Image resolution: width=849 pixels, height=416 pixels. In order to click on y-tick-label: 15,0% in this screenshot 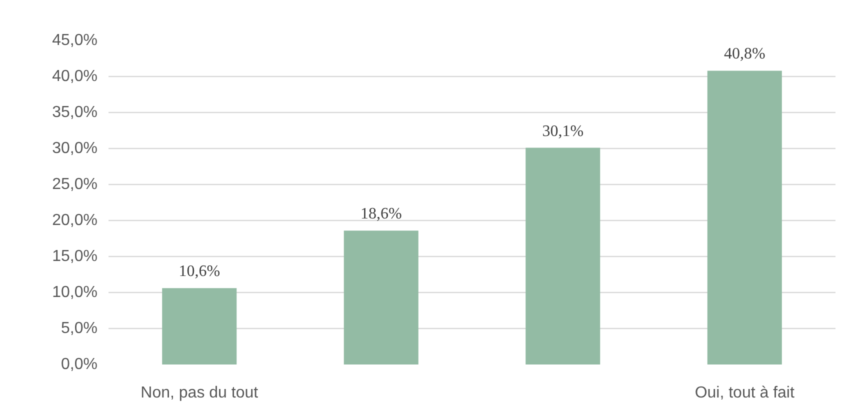, I will do `click(75, 256)`.